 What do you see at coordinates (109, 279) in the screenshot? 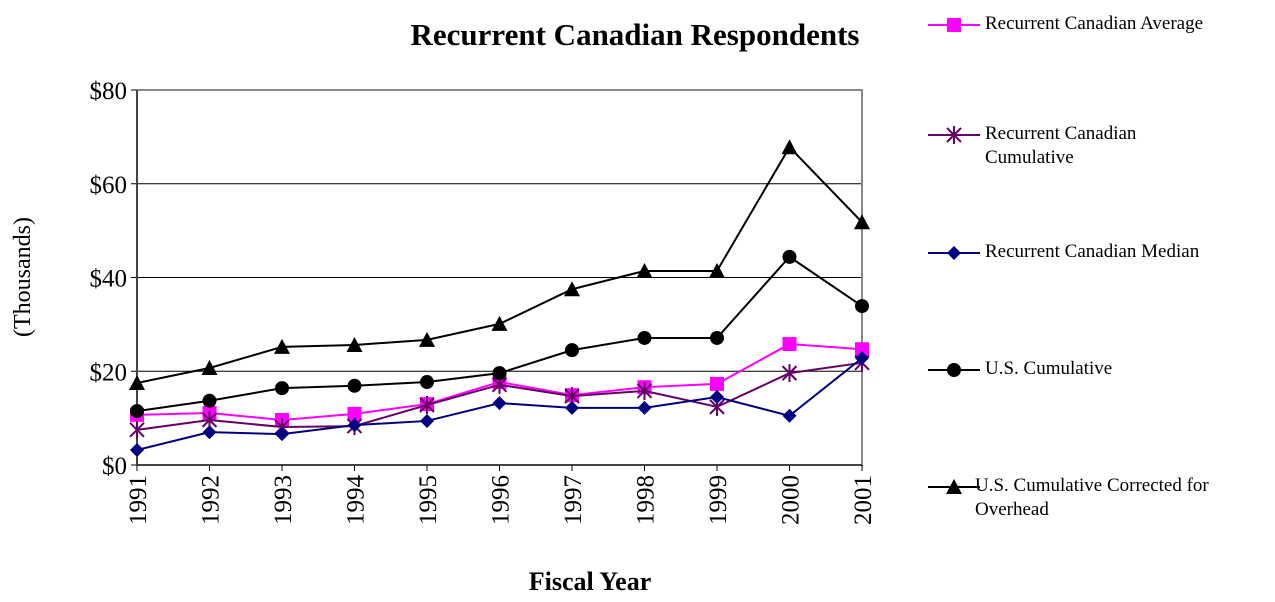
I see `y-tick-label: $40` at bounding box center [109, 279].